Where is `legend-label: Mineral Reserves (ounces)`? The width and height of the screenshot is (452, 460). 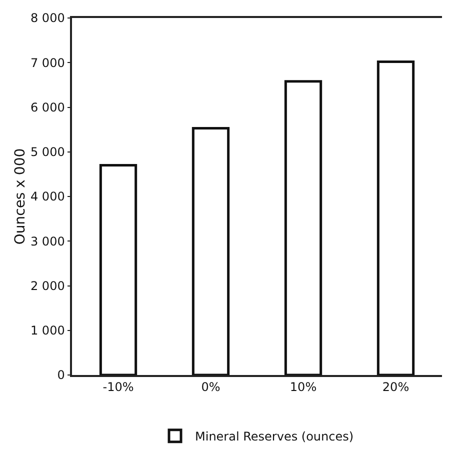 legend-label: Mineral Reserves (ounces) is located at coordinates (274, 437).